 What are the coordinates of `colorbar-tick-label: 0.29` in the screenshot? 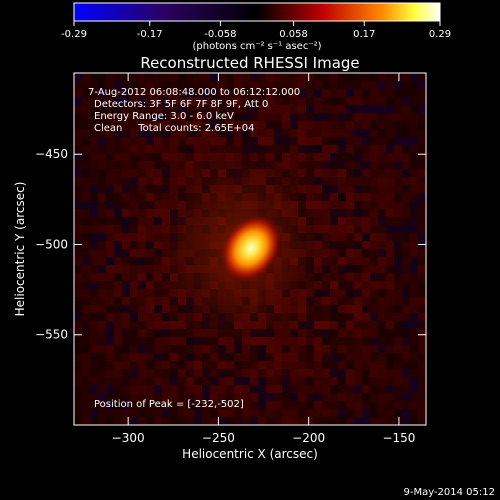 It's located at (440, 34).